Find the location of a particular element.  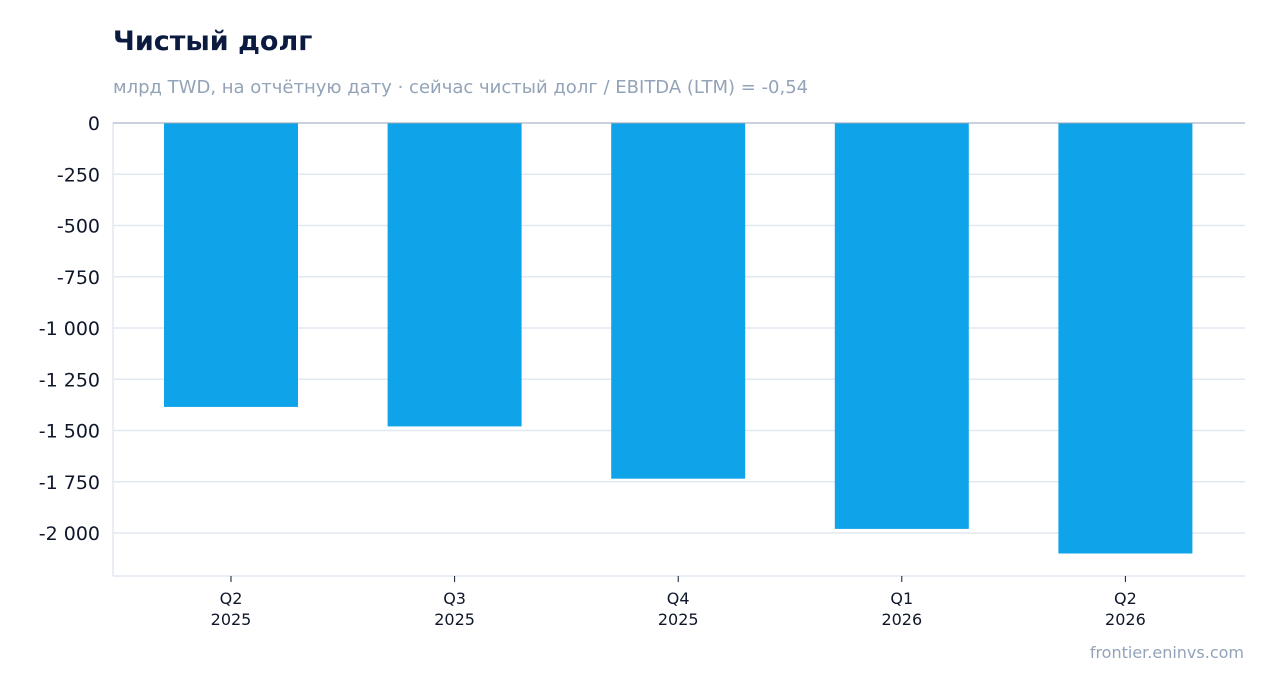

x-axis-tick-labels: Q2 2025 Q3 2025 Q4 2025 Q1 2026 Q2 2026 is located at coordinates (678, 609).